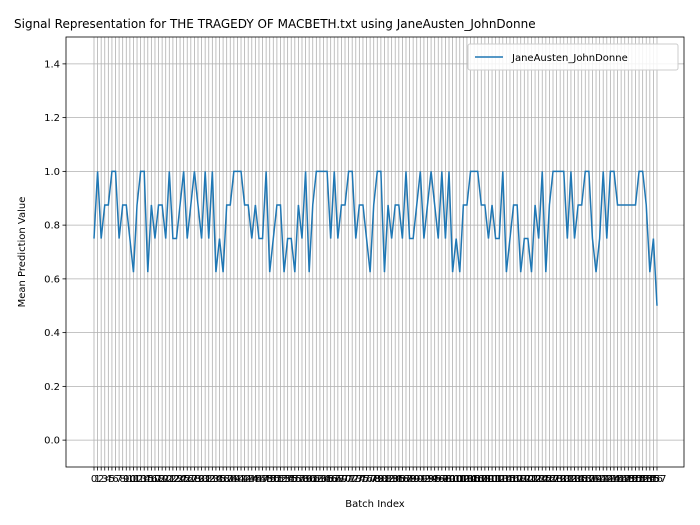 The height and width of the screenshot is (525, 700). What do you see at coordinates (273, 479) in the screenshot?
I see `x-tick-label: 50` at bounding box center [273, 479].